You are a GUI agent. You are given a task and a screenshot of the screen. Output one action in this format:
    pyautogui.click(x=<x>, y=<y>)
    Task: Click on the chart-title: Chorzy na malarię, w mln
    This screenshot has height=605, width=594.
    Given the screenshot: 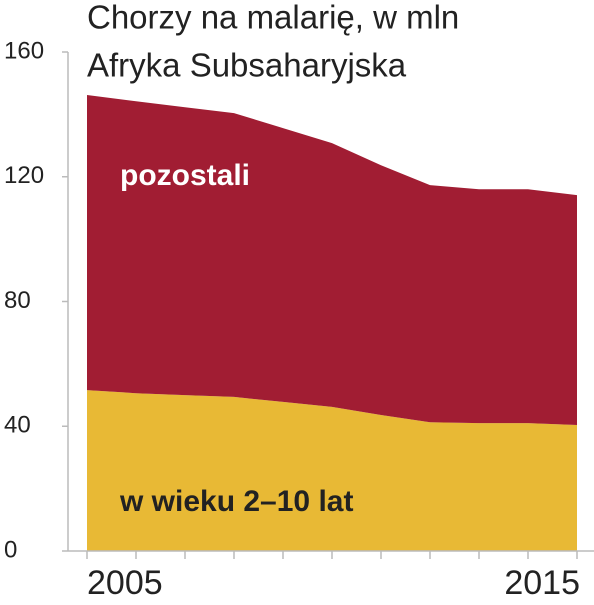 What is the action you would take?
    pyautogui.click(x=273, y=18)
    